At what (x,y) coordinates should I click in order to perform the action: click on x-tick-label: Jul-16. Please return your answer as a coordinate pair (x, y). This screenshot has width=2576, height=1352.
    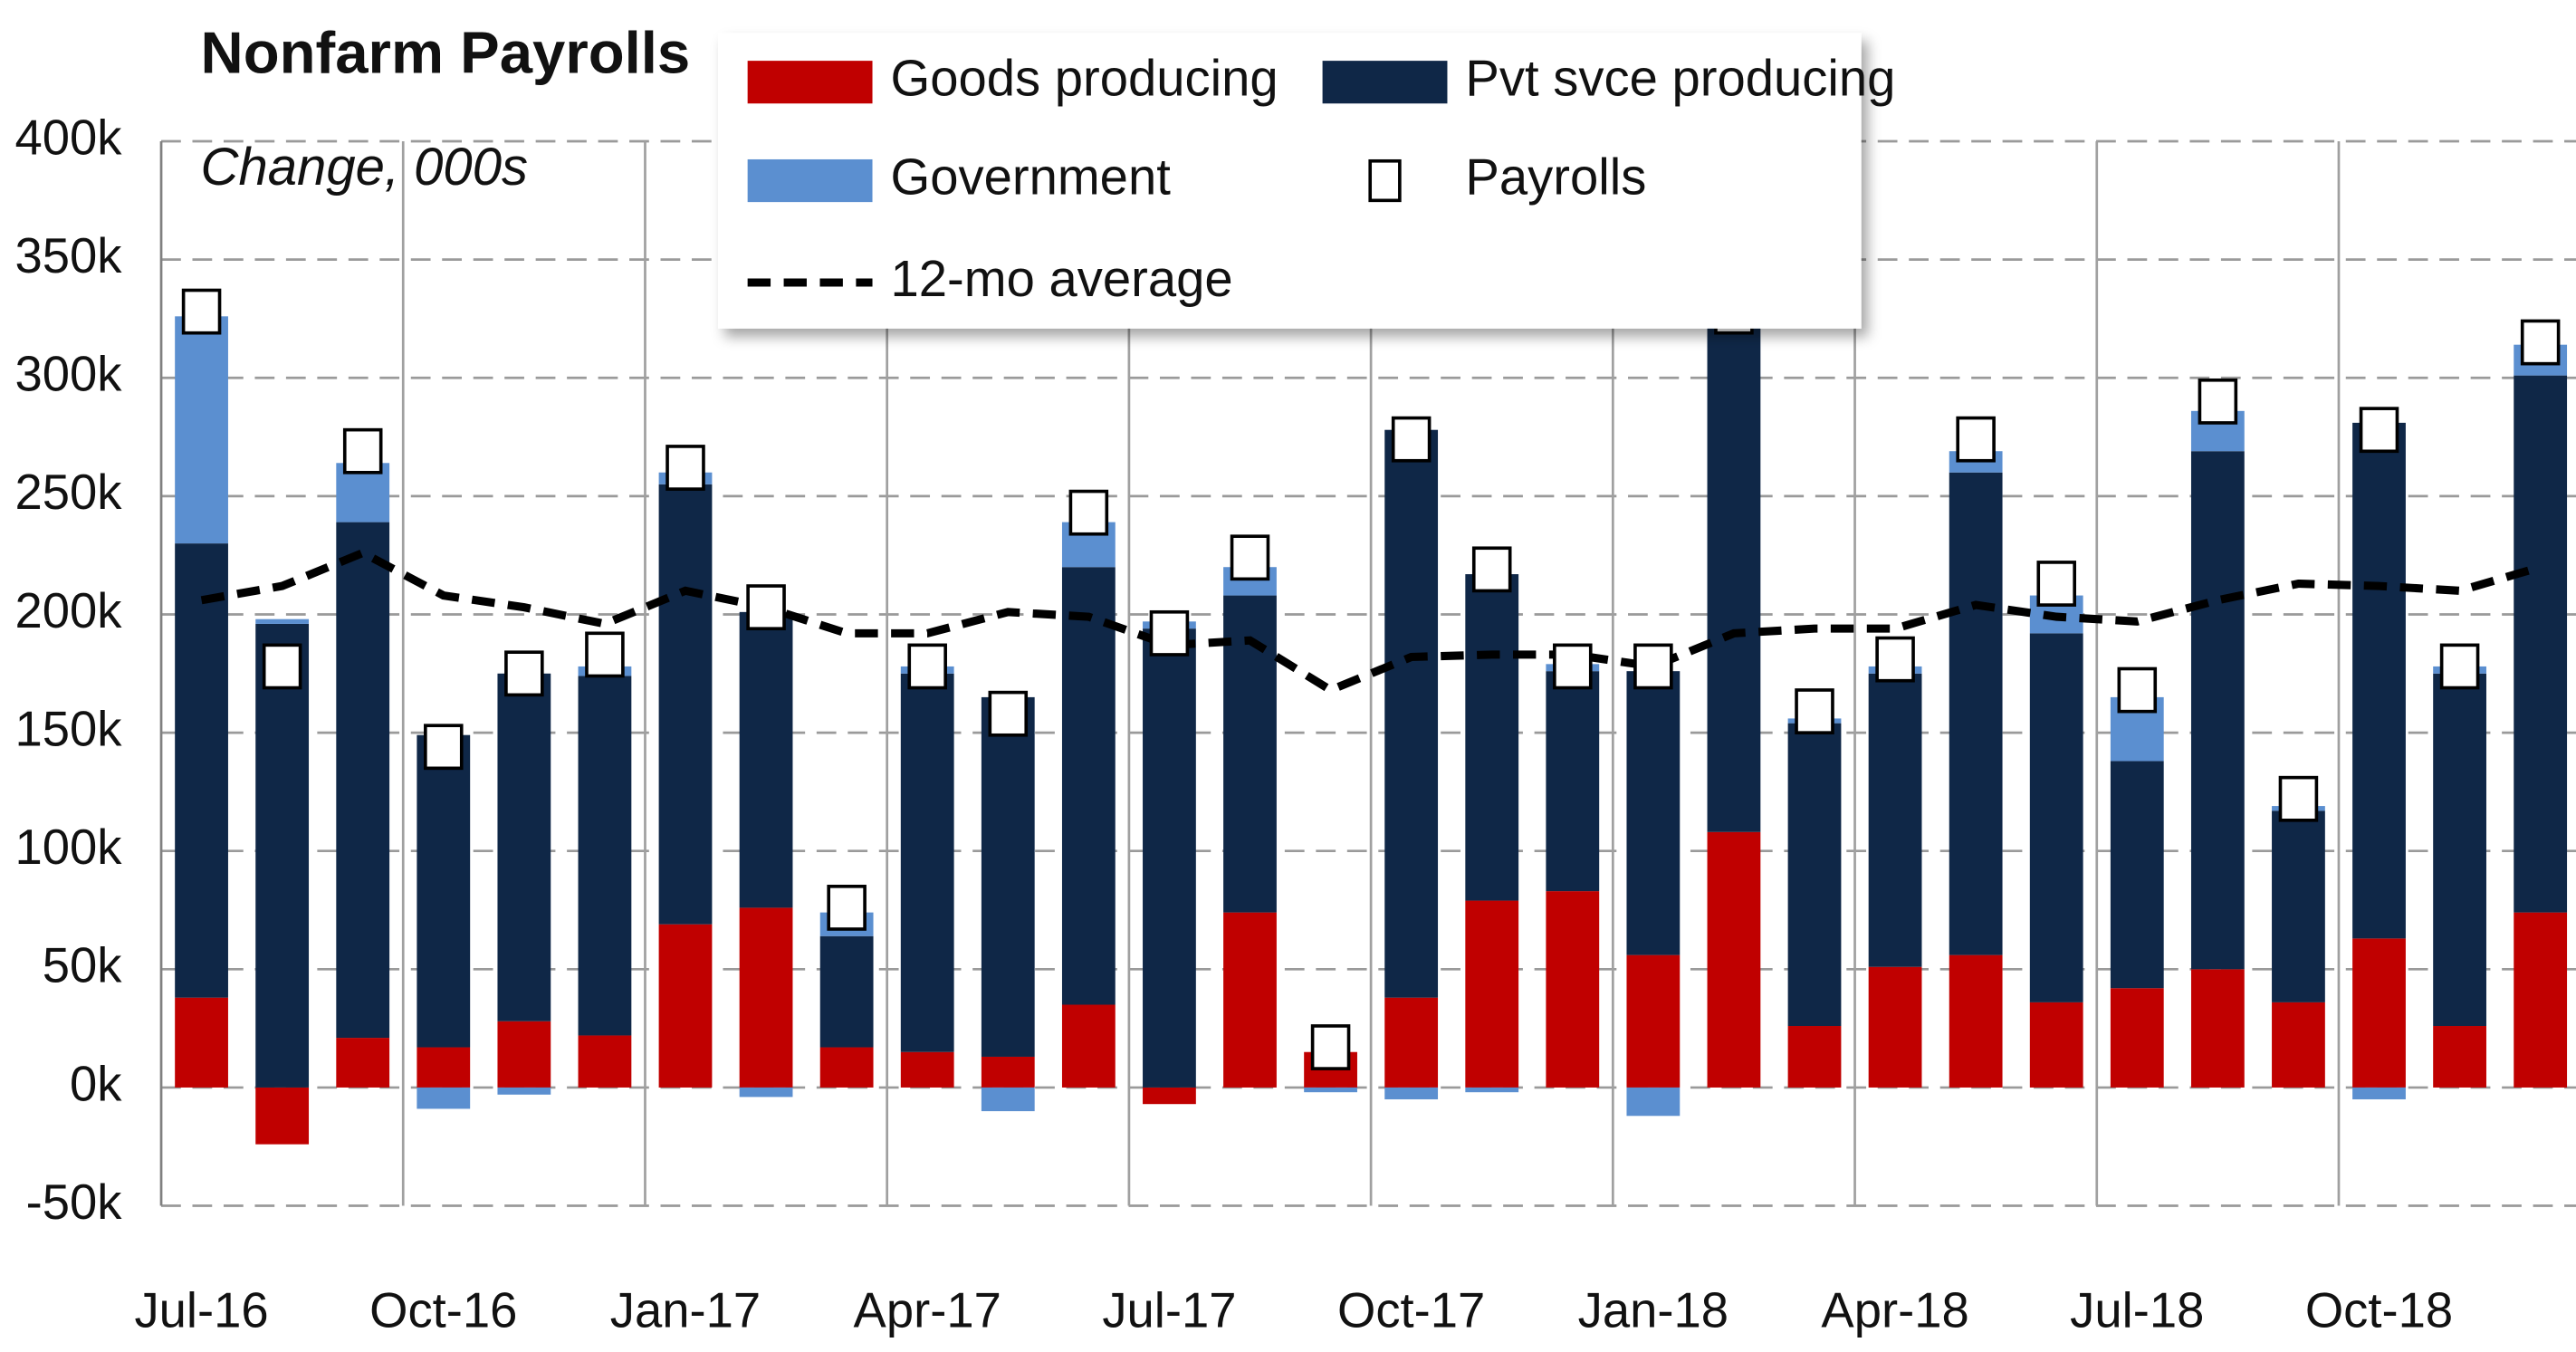
    Looking at the image, I should click on (201, 1310).